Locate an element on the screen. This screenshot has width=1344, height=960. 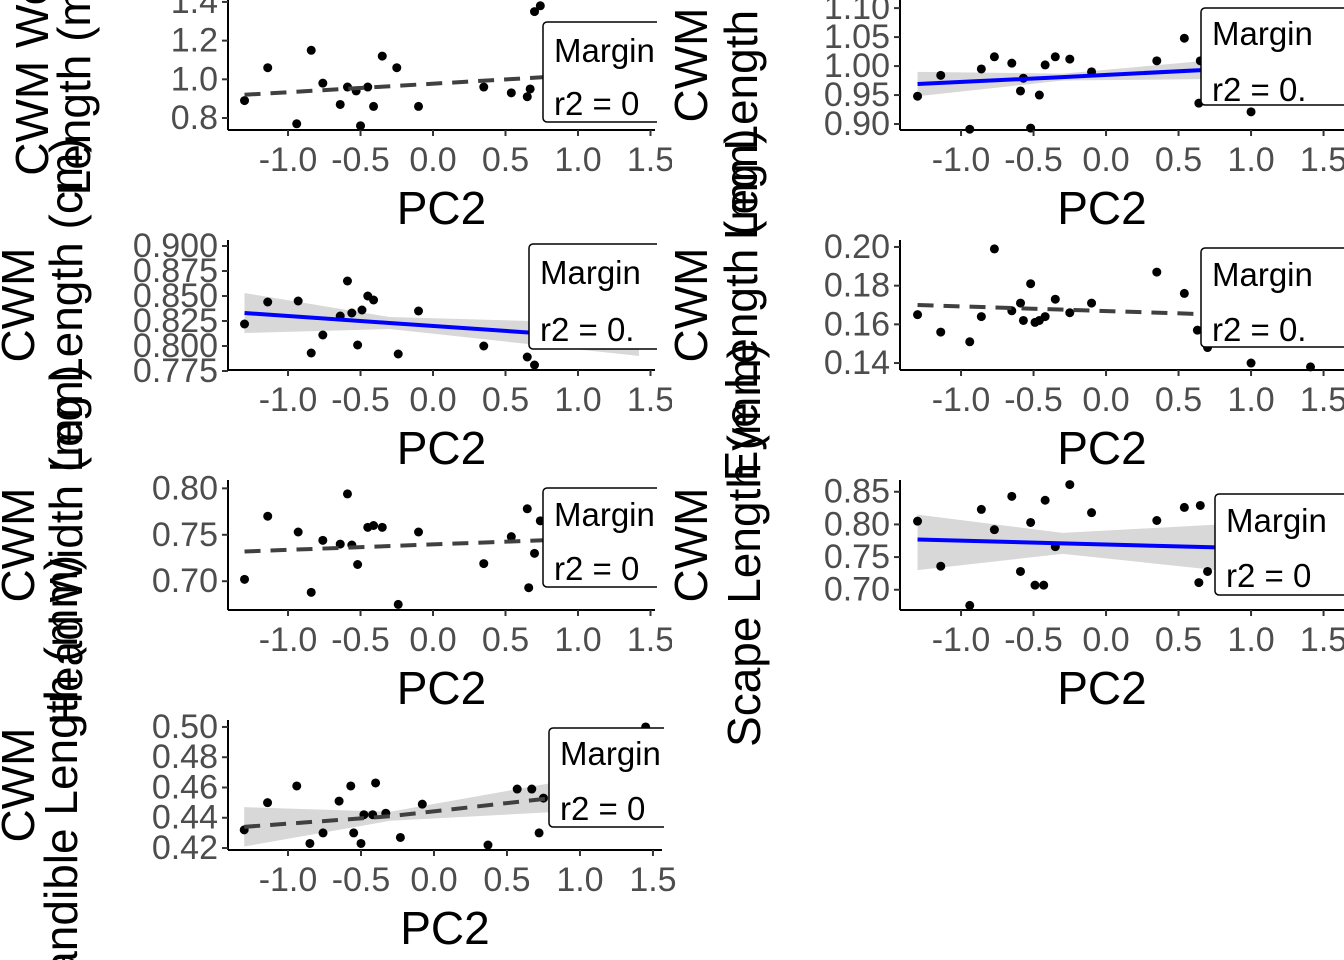
y-tick-label: 0.875 is located at coordinates (175, 271).